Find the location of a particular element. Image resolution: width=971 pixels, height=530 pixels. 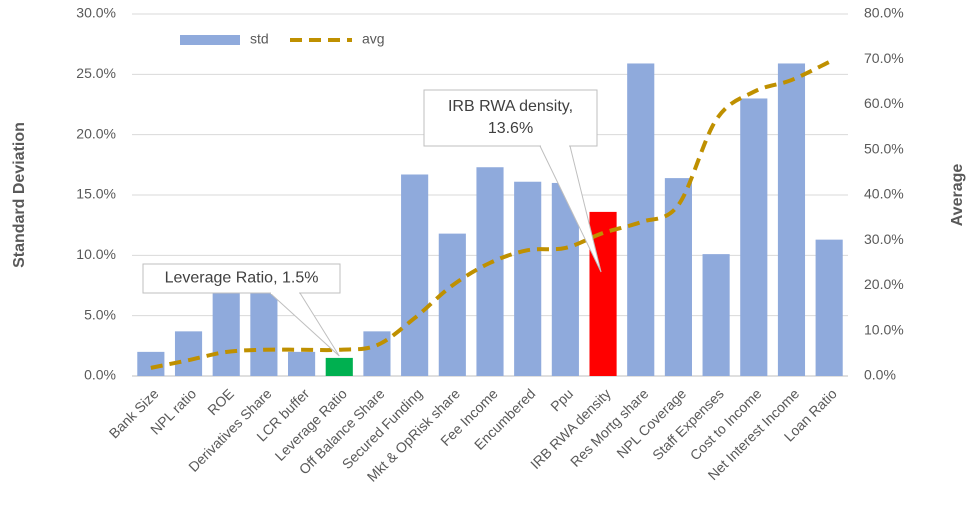

y-axis-title: Standard Deviation is located at coordinates (19, 195).